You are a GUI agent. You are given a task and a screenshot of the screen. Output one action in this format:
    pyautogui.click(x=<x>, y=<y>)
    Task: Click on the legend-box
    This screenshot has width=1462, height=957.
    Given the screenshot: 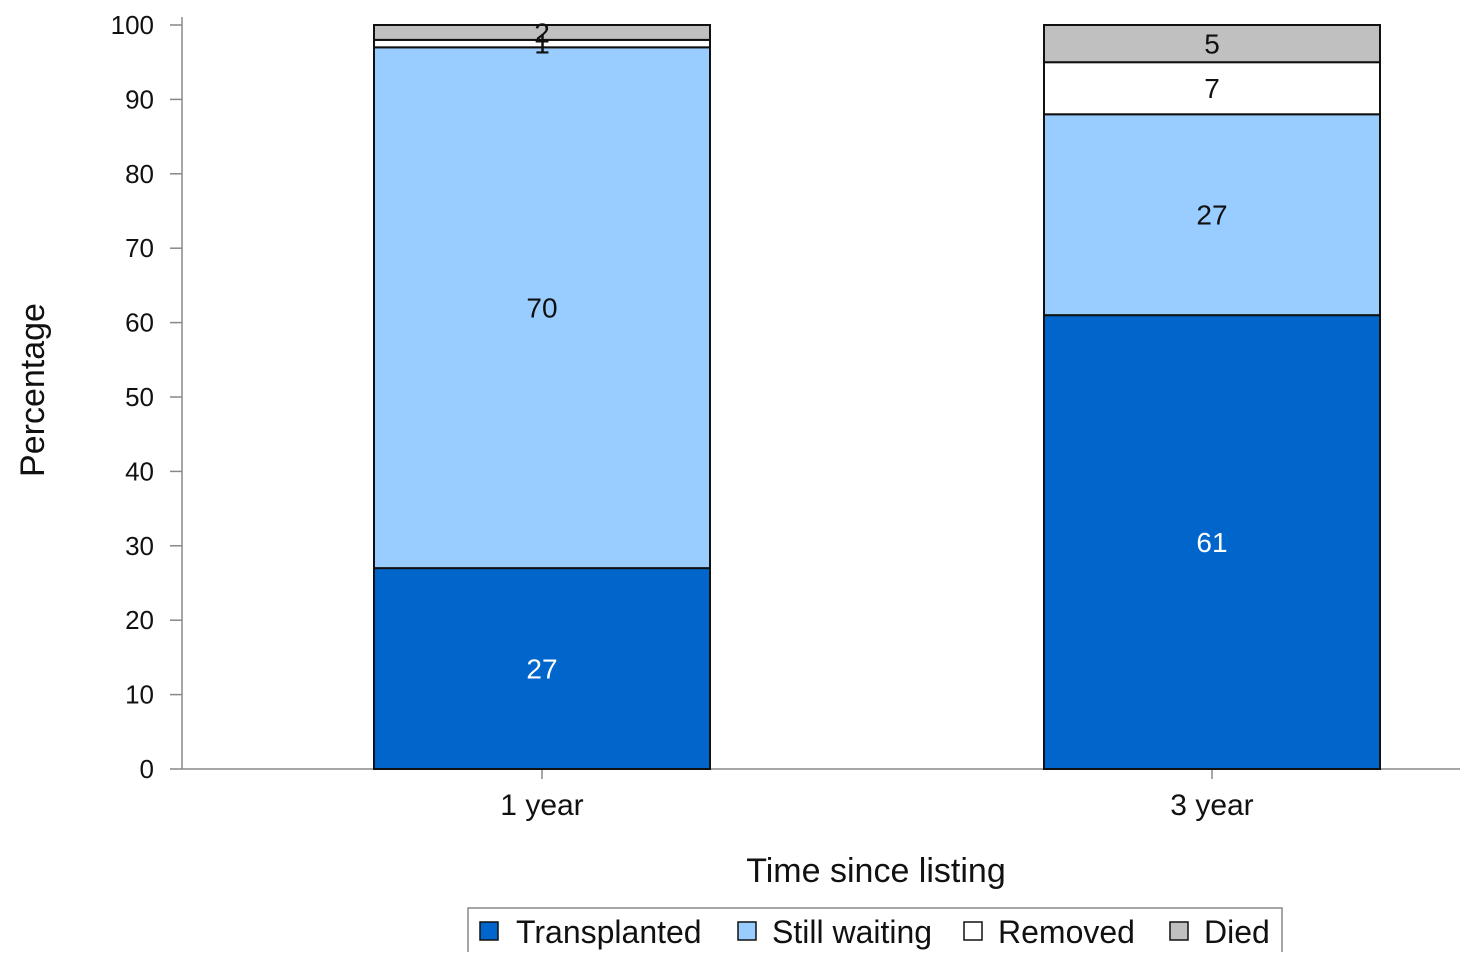 What is the action you would take?
    pyautogui.click(x=875, y=931)
    